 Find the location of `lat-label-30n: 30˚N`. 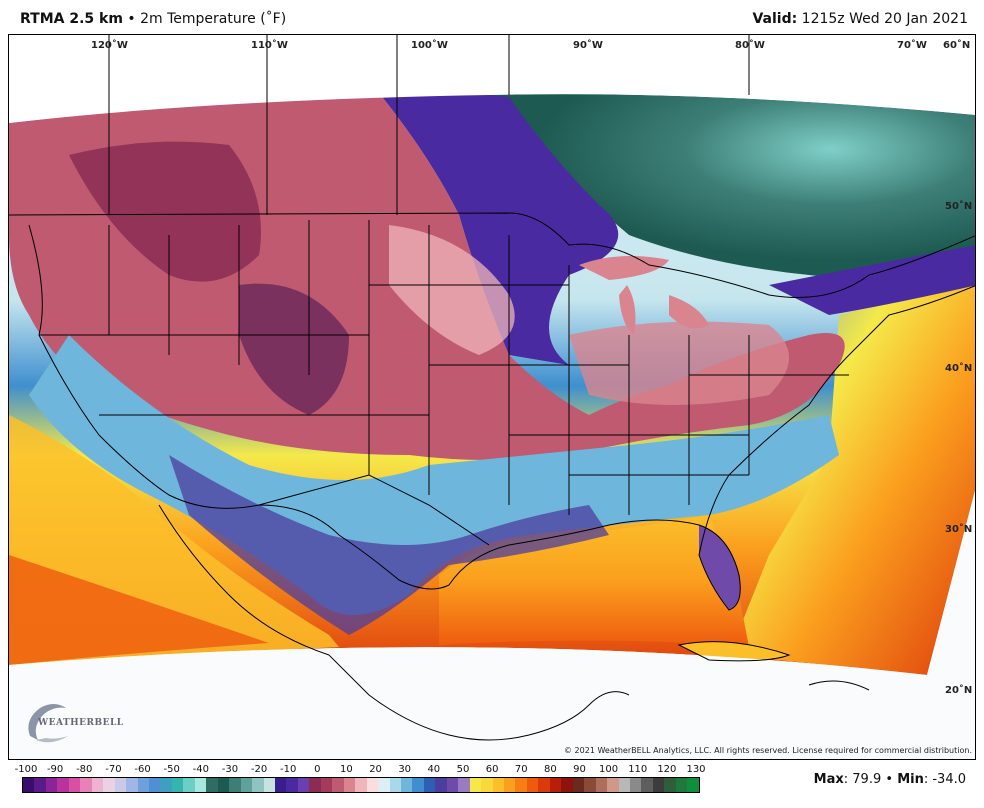

lat-label-30n: 30˚N is located at coordinates (958, 529).